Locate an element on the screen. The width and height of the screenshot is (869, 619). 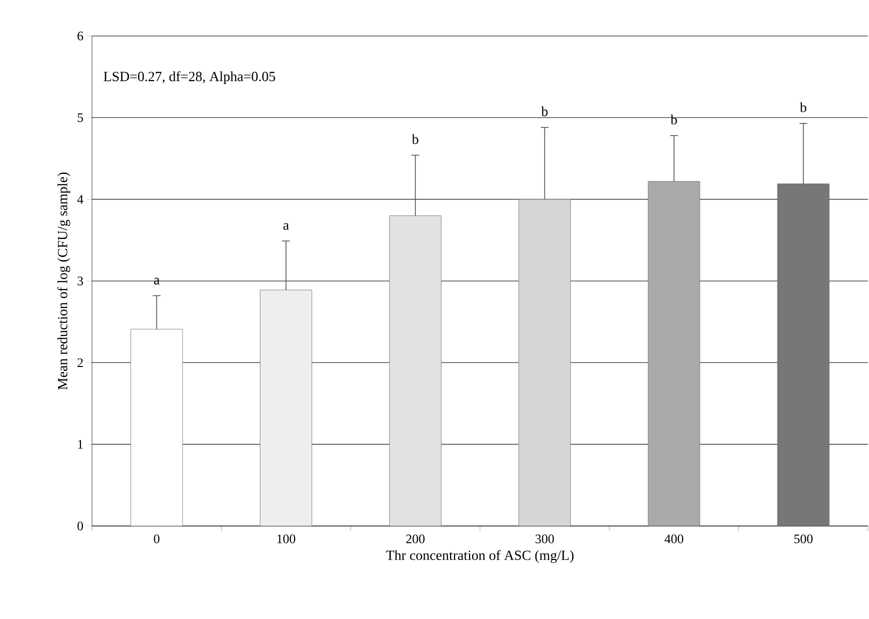
y-tick-label: 3 is located at coordinates (80, 281).